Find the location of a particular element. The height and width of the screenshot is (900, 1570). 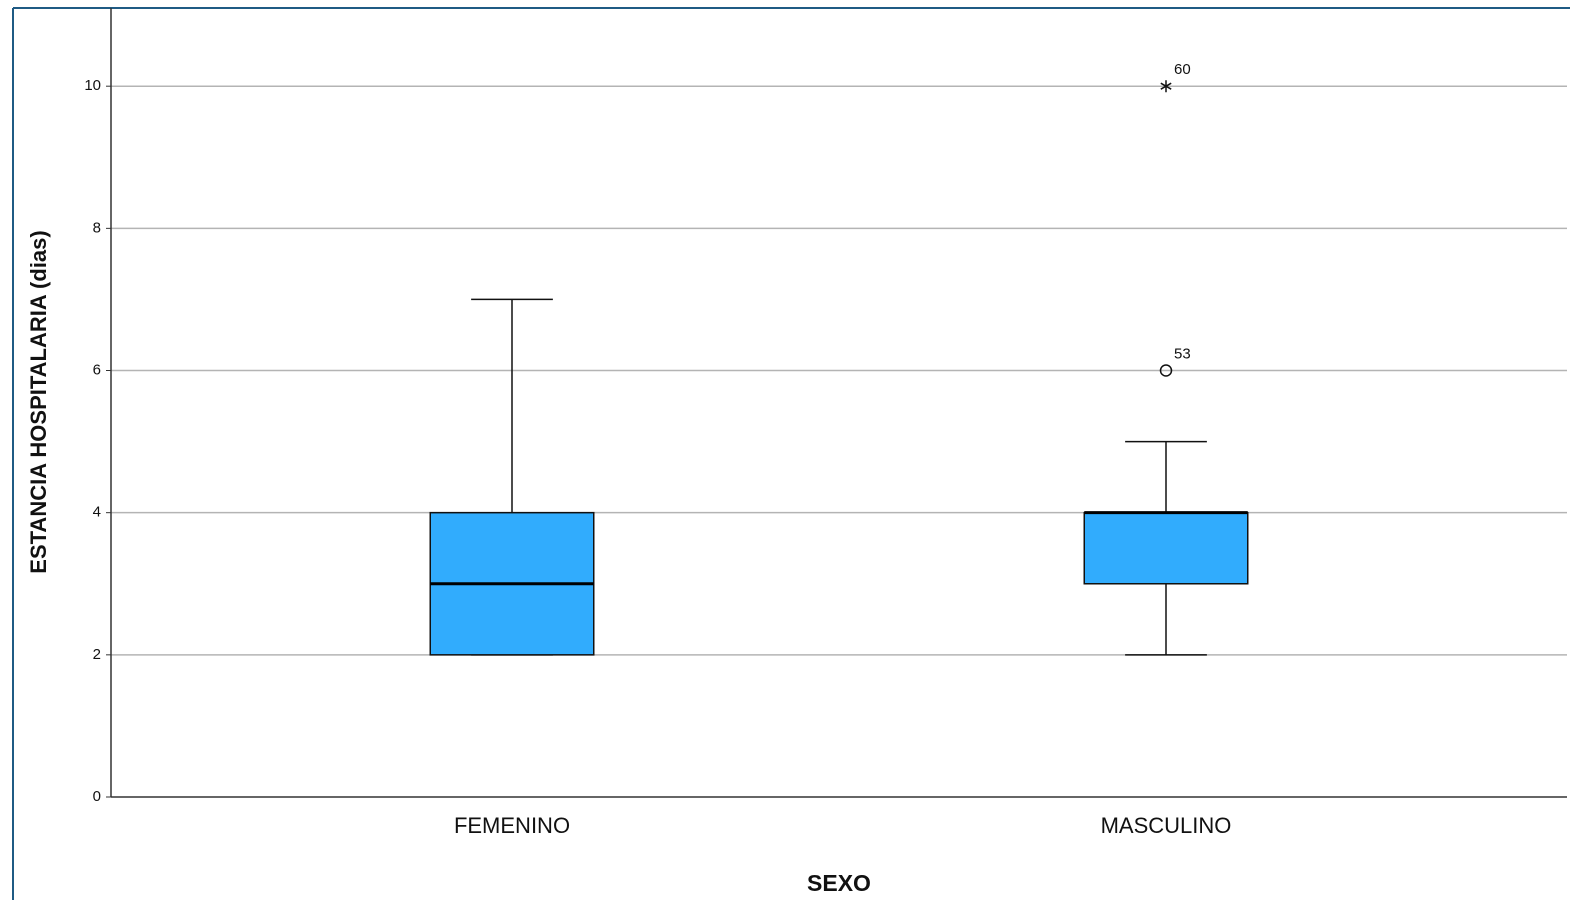

y-axis-title: ESTANCIA HOSPITALARIA (dias) is located at coordinates (38, 401).